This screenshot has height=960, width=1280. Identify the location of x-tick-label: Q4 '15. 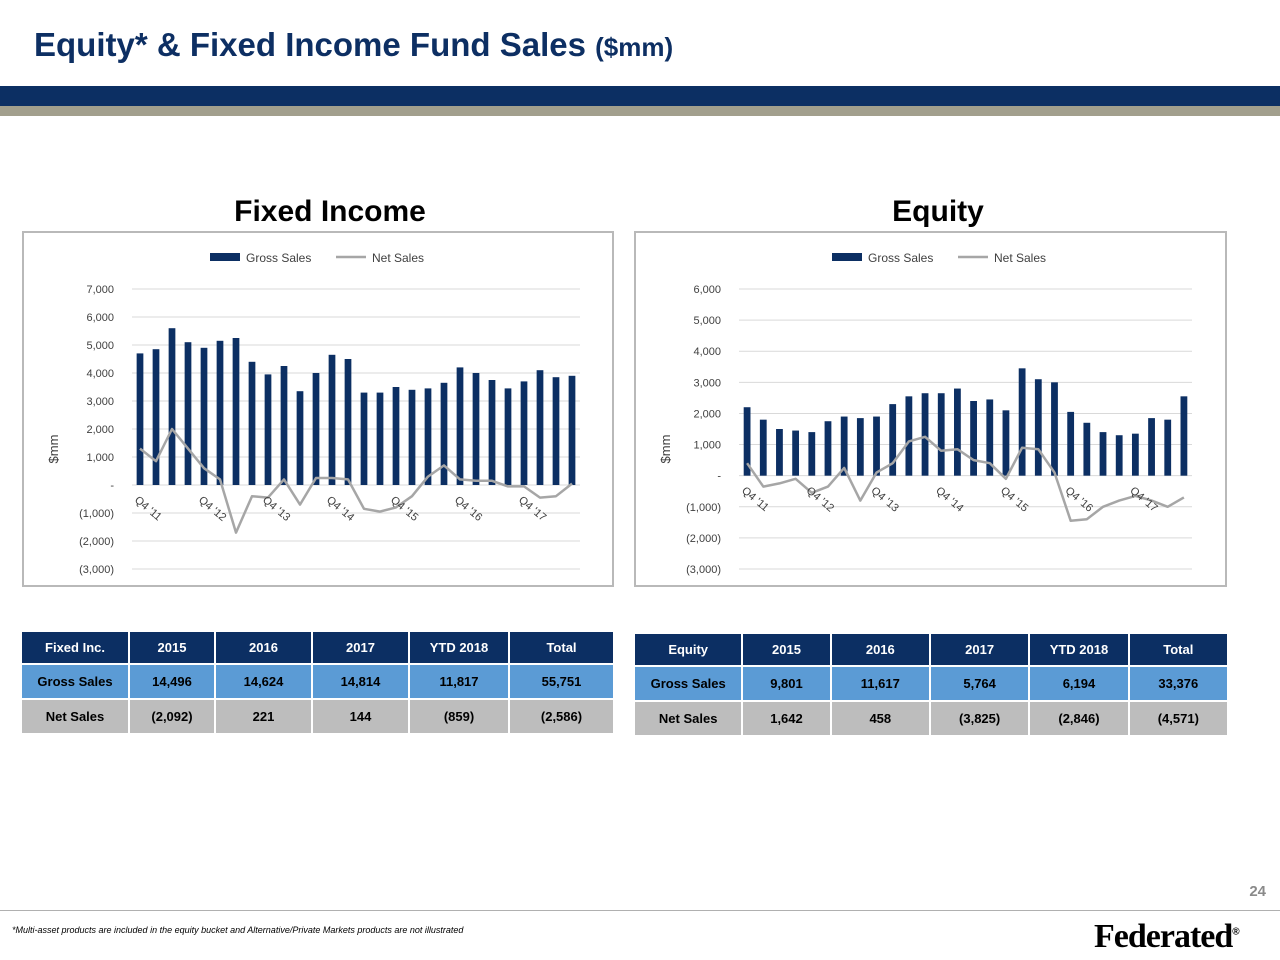
(1014, 500).